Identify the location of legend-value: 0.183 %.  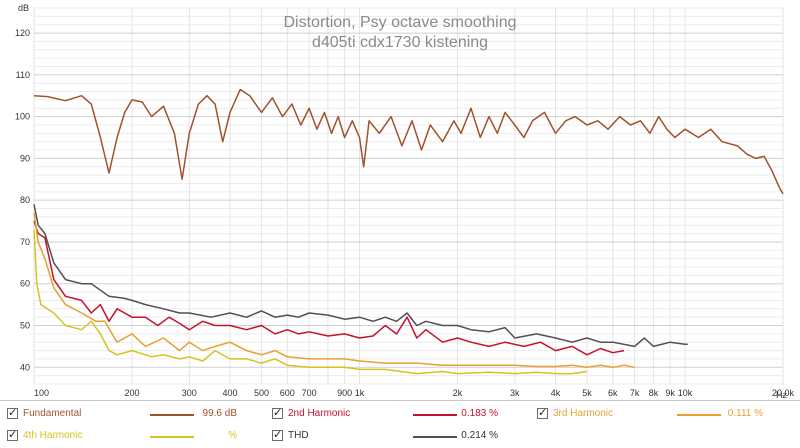
(479, 413).